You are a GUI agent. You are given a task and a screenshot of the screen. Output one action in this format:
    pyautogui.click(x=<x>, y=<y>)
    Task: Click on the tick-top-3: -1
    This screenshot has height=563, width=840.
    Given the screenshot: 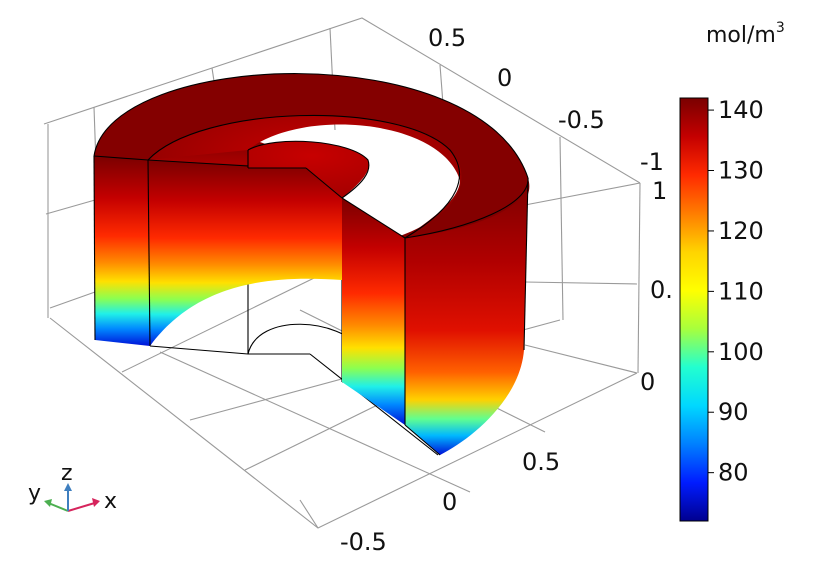 What is the action you would take?
    pyautogui.click(x=652, y=162)
    